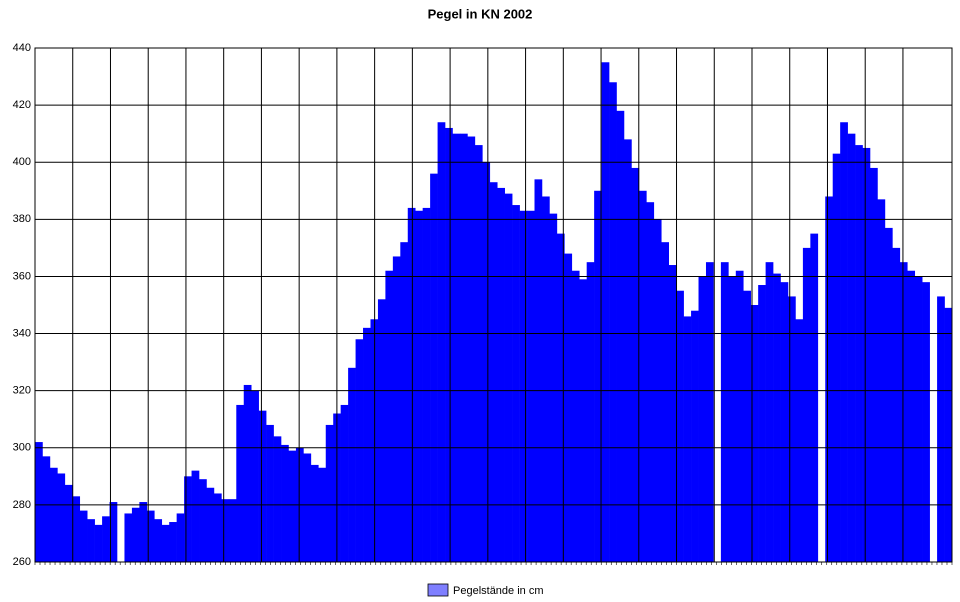 This screenshot has width=960, height=602. Describe the element at coordinates (22, 48) in the screenshot. I see `y-tick-label: 440` at that location.